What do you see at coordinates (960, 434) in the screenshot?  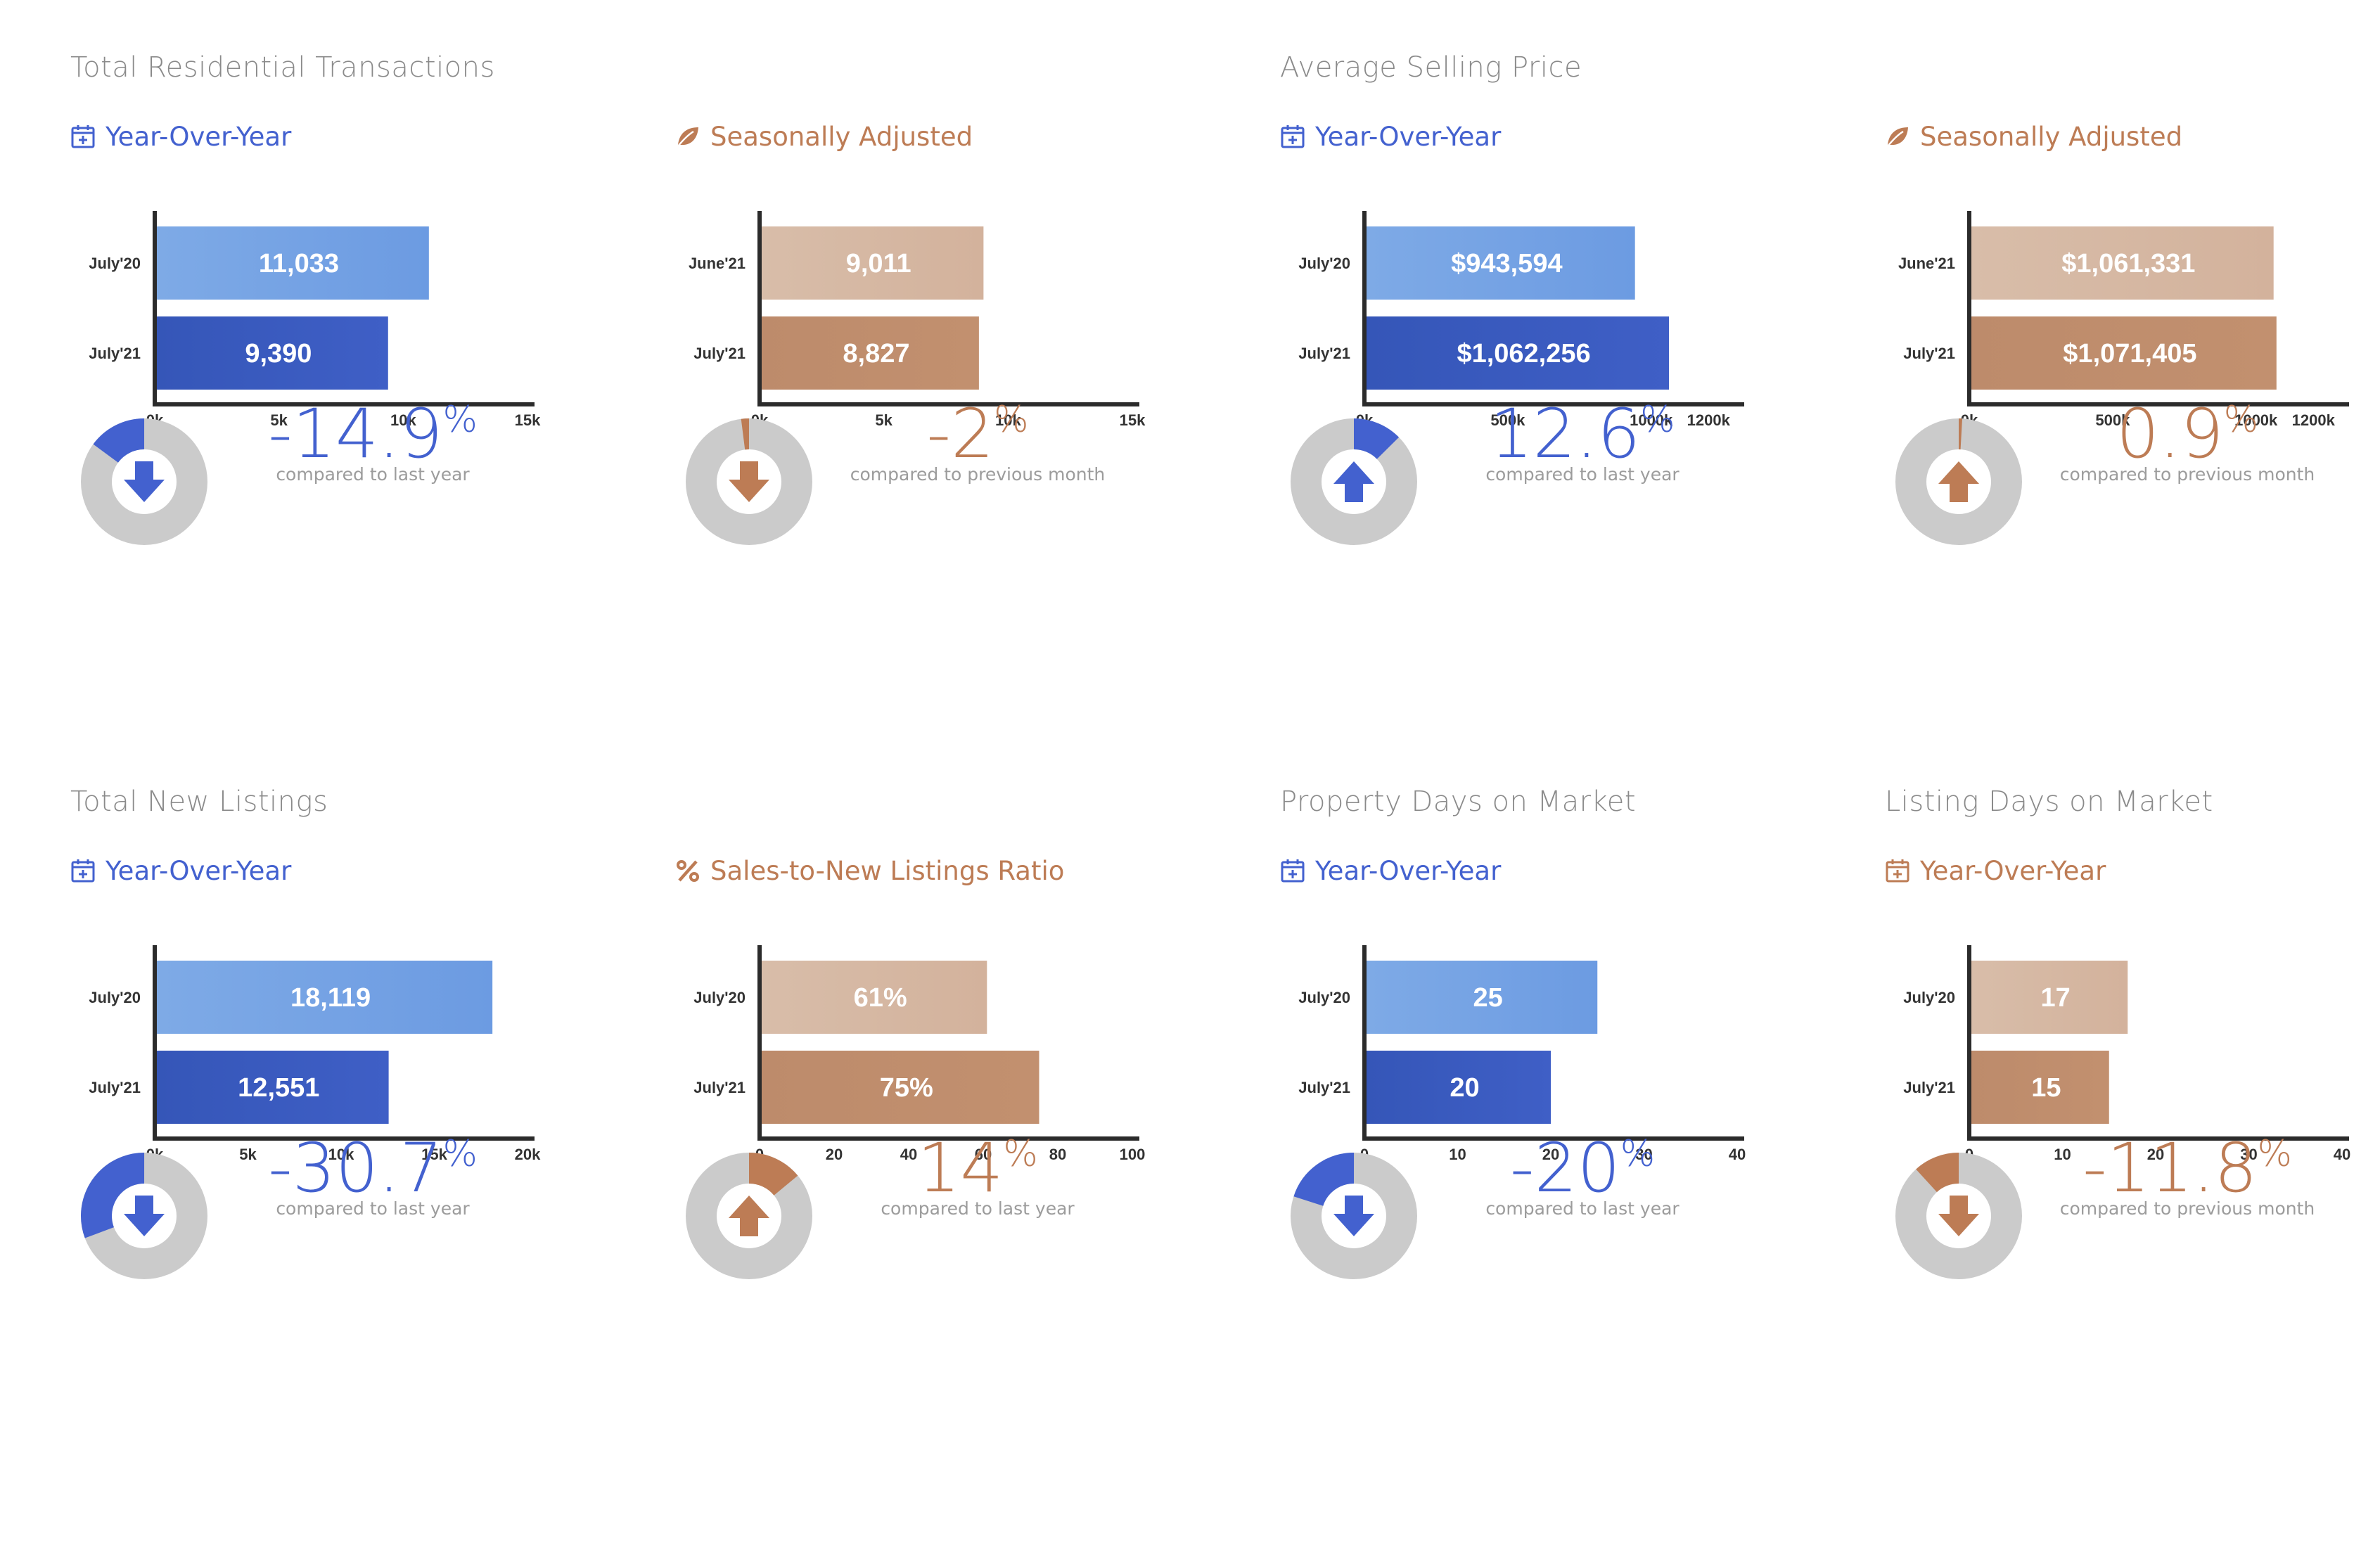 I see `change-value: -2` at bounding box center [960, 434].